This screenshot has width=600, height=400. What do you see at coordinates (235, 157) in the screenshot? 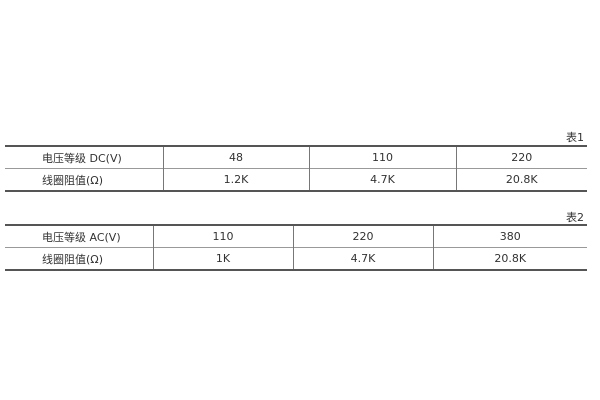
I see `cell: 48` at bounding box center [235, 157].